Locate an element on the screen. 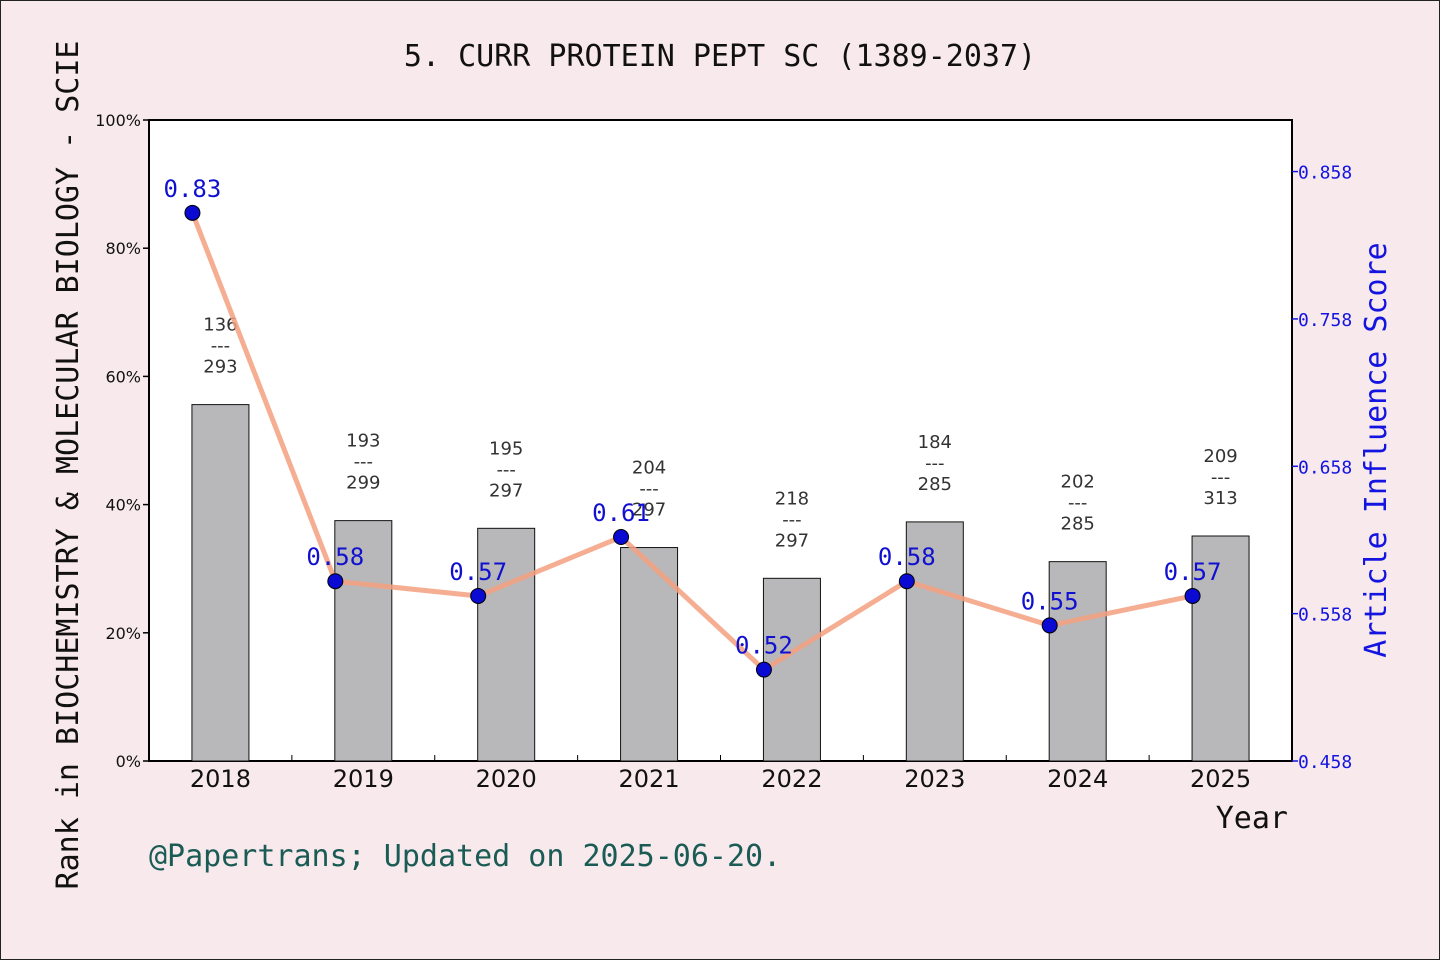 This screenshot has width=1440, height=960. ais-data-label: 0.61 is located at coordinates (621, 513).